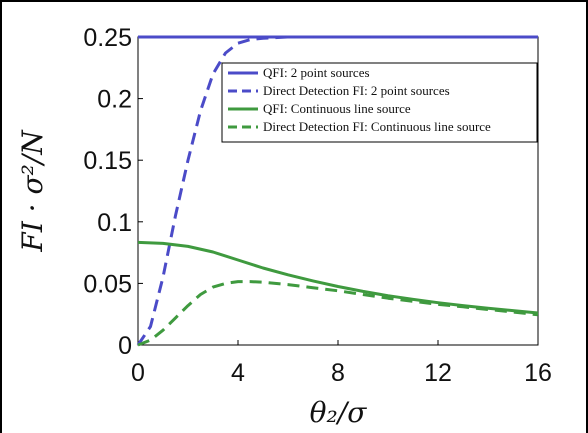  Describe the element at coordinates (238, 373) in the screenshot. I see `x-tick-label-1: 4` at that location.